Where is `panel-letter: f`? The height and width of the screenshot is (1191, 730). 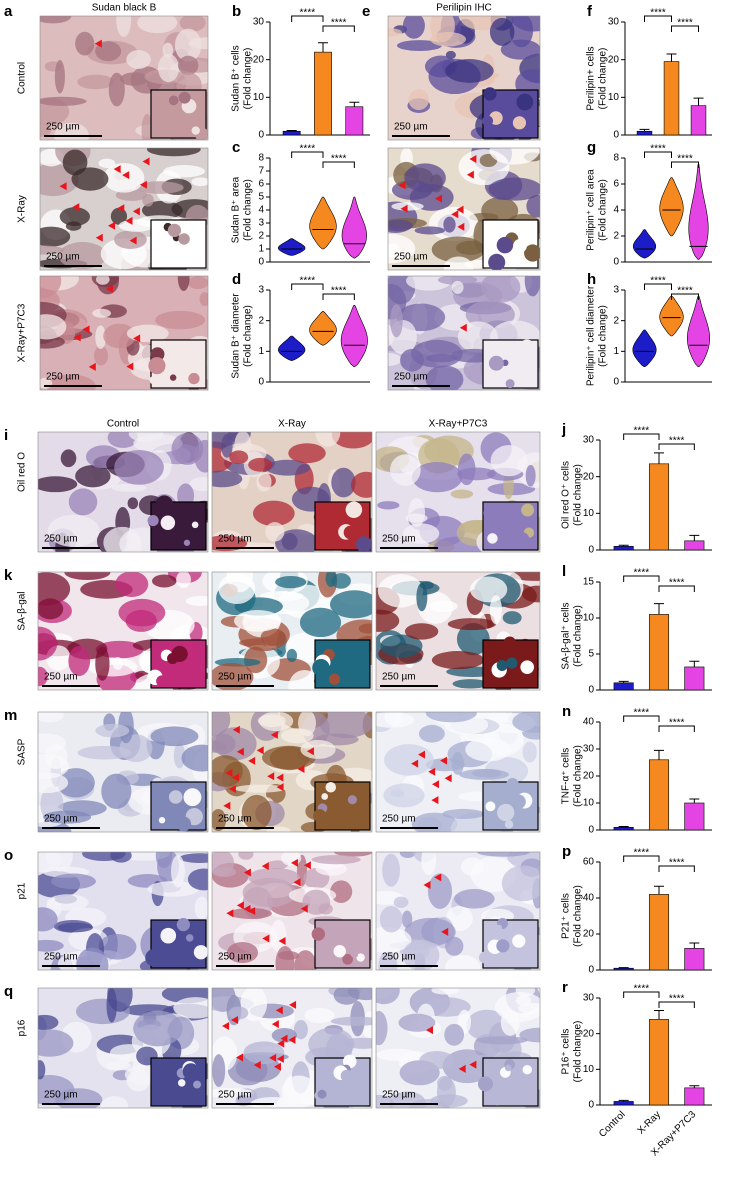 panel-letter: f is located at coordinates (590, 11).